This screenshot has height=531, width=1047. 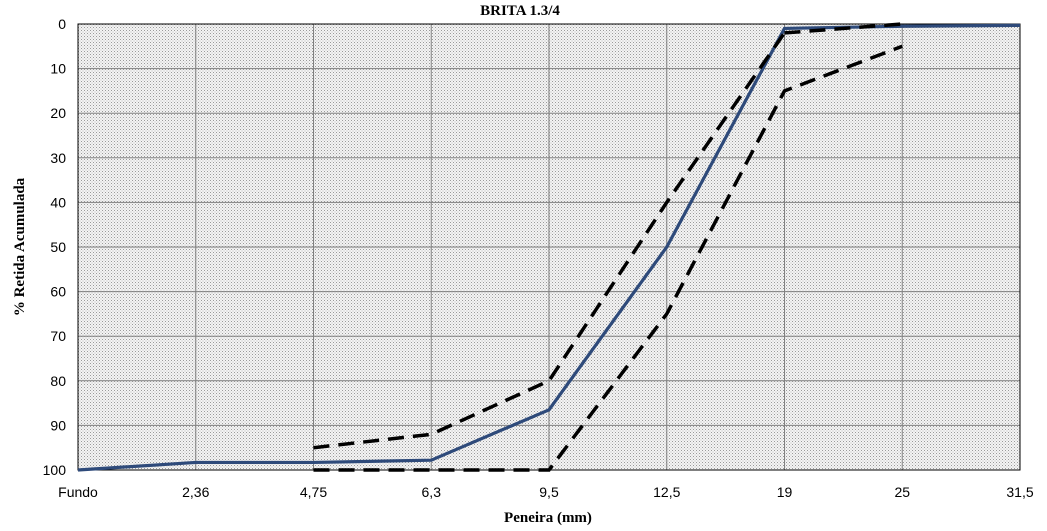 I want to click on y-axis-label: % Retida Acumulada, so click(x=20, y=246).